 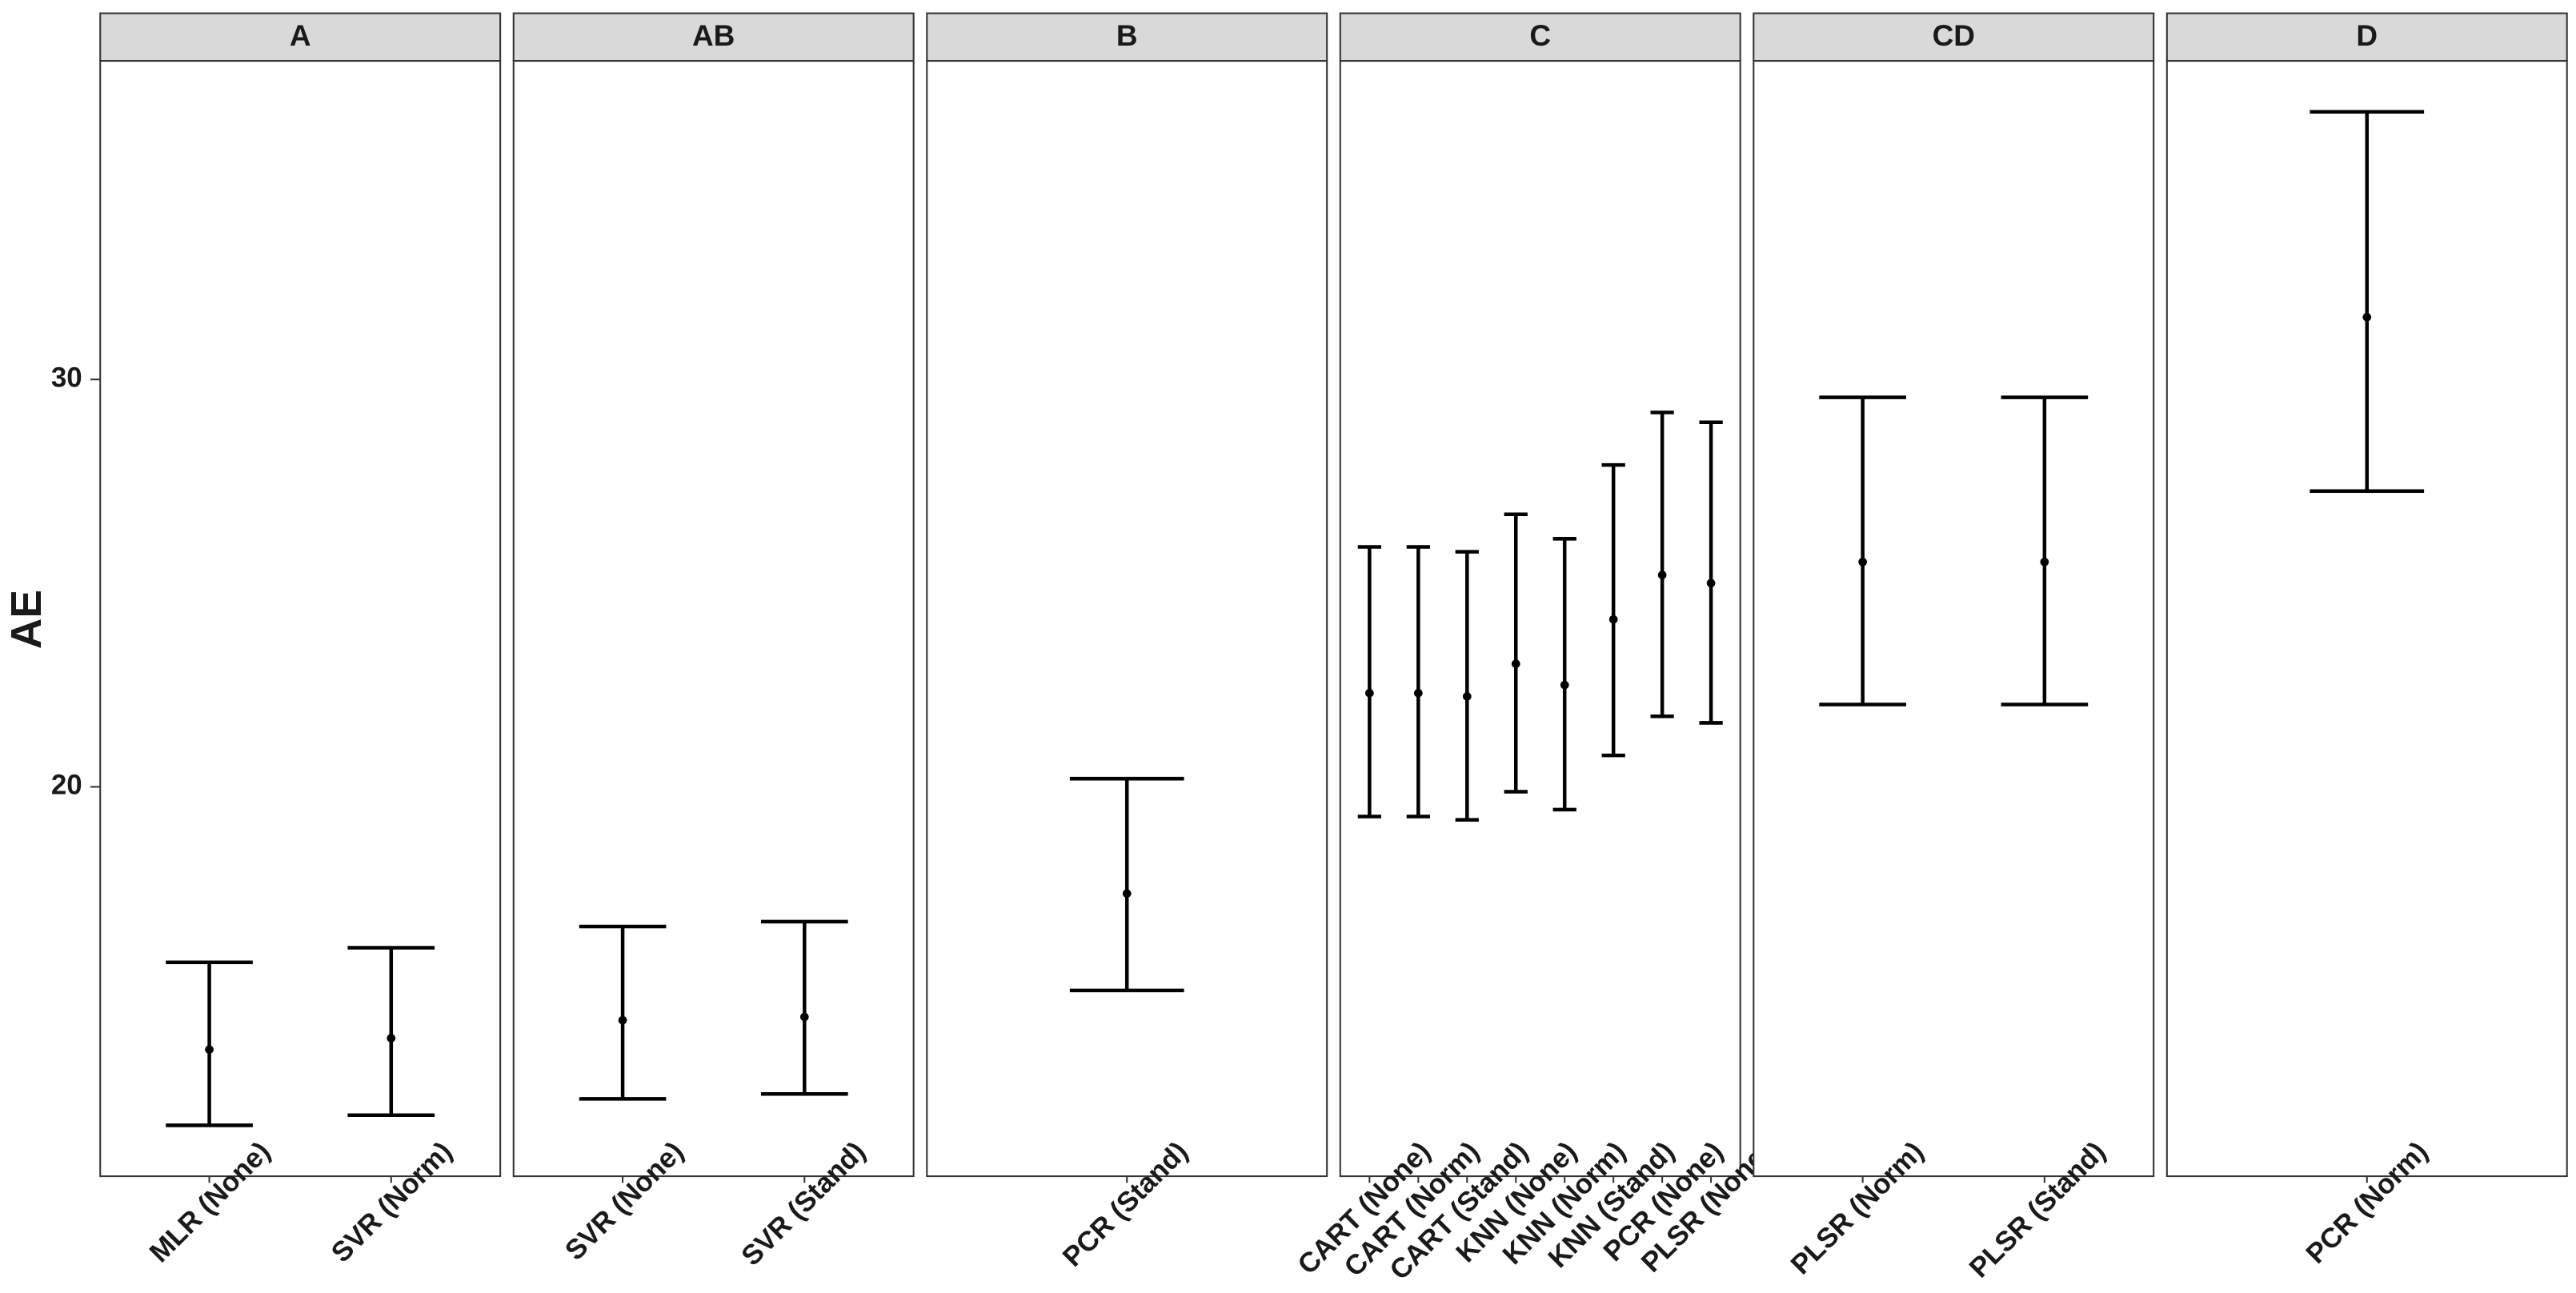 I want to click on y-tick-label: 30, so click(x=66, y=377).